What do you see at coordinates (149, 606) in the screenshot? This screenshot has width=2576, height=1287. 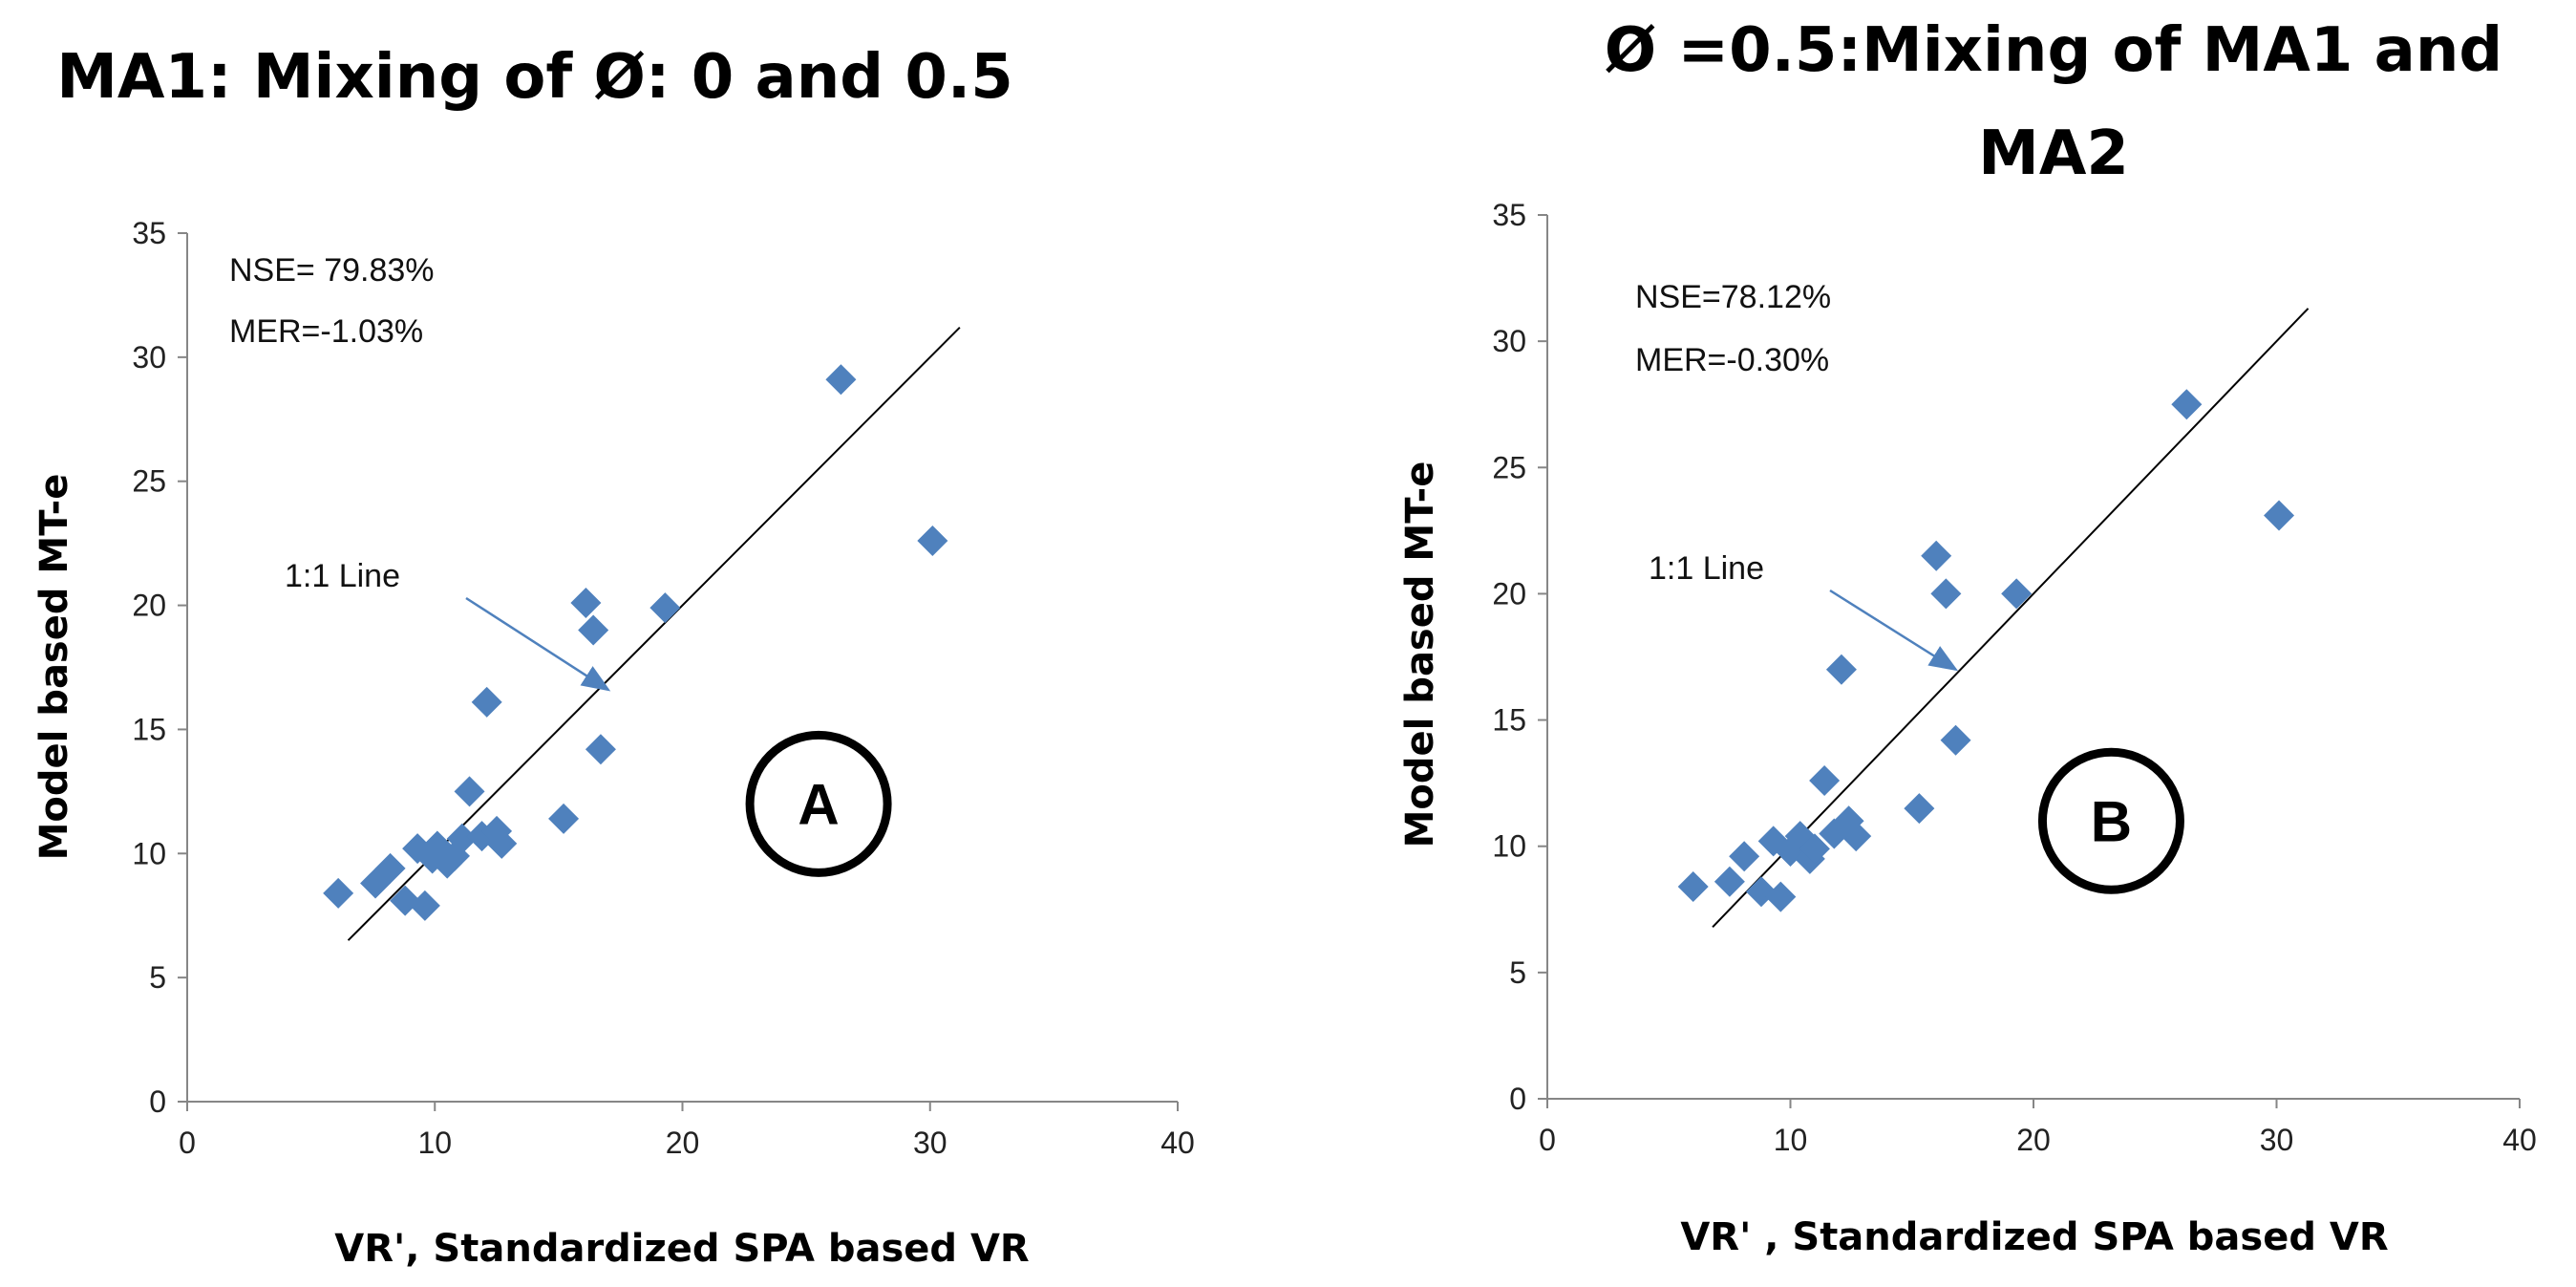 I see `chart-a-y-tick-label: 20` at bounding box center [149, 606].